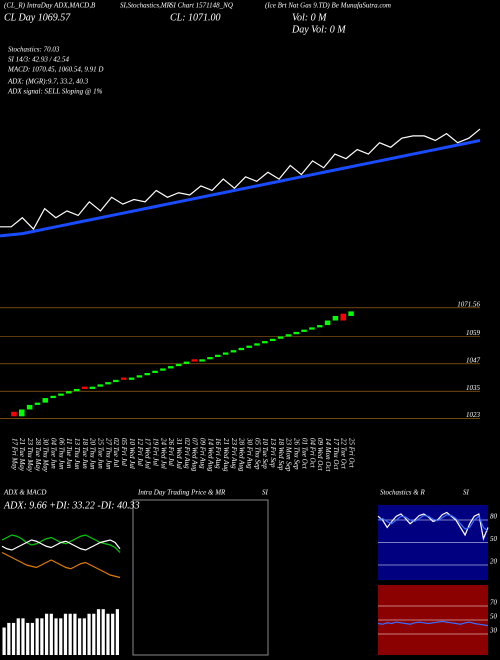 This screenshot has height=660, width=500. Describe the element at coordinates (22, 455) in the screenshot. I see `x-tick-label: 21 Tue May` at that location.